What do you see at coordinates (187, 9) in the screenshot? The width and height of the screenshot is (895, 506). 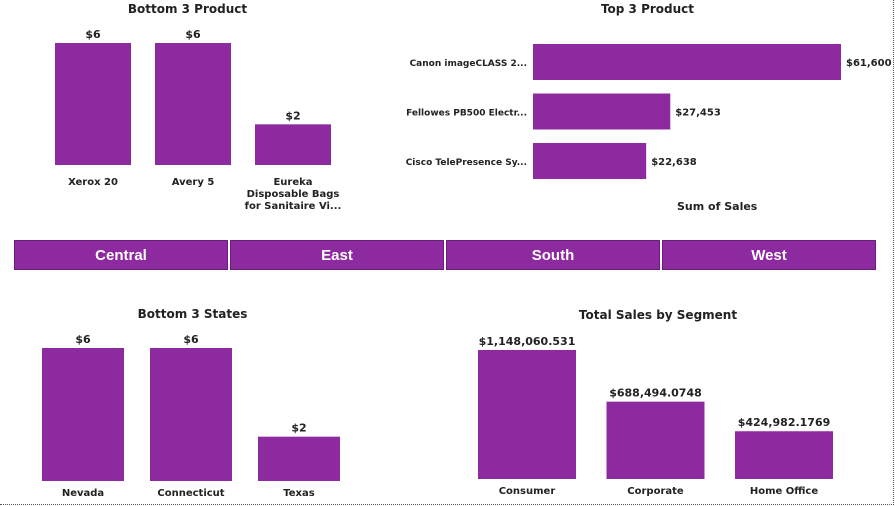 I see `chart-title-bottom3product: Bottom 3 Product` at bounding box center [187, 9].